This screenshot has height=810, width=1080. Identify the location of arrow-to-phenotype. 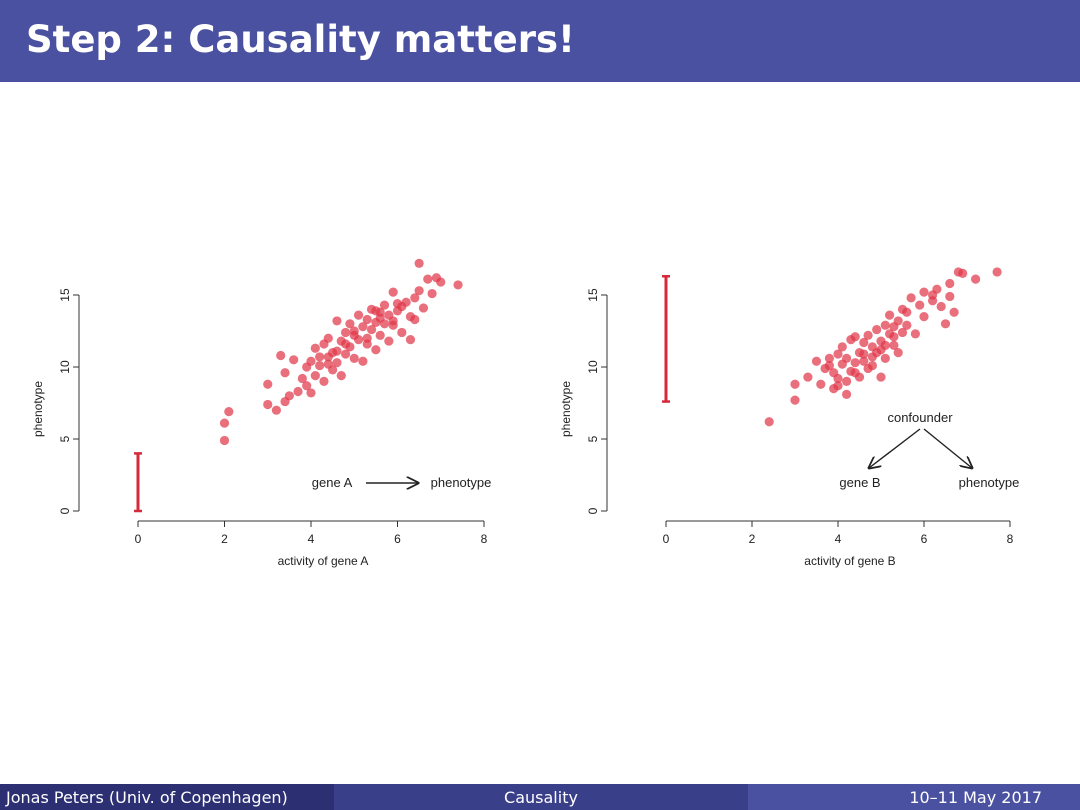
(947, 448).